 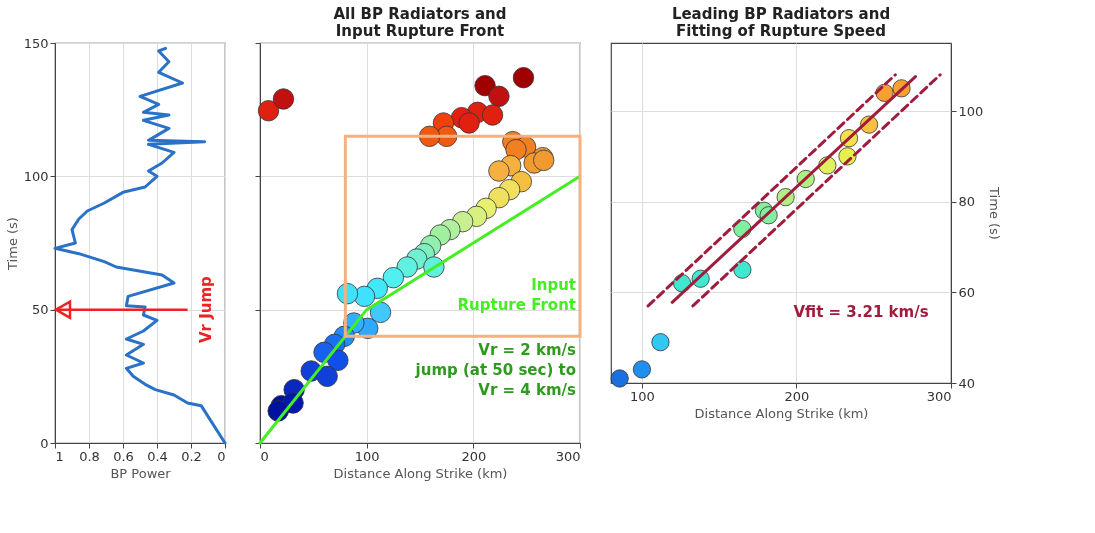 What do you see at coordinates (191, 456) in the screenshot?
I see `x-tick-label: 0.2` at bounding box center [191, 456].